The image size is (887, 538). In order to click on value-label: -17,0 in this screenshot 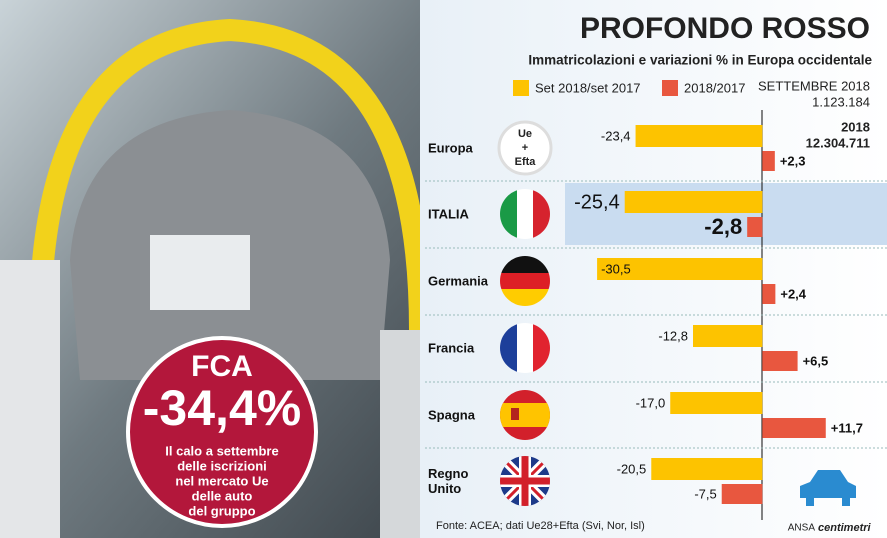, I will do `click(651, 402)`.